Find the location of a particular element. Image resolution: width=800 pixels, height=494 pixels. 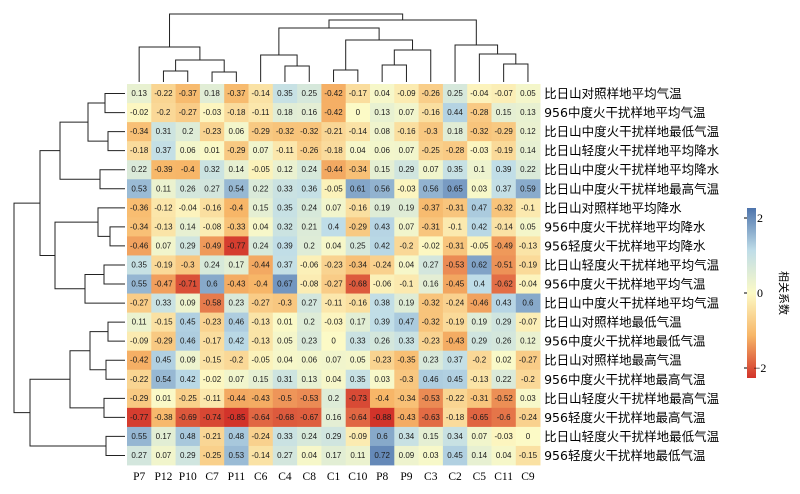

cell-value-label: -0.18 is located at coordinates (139, 150).